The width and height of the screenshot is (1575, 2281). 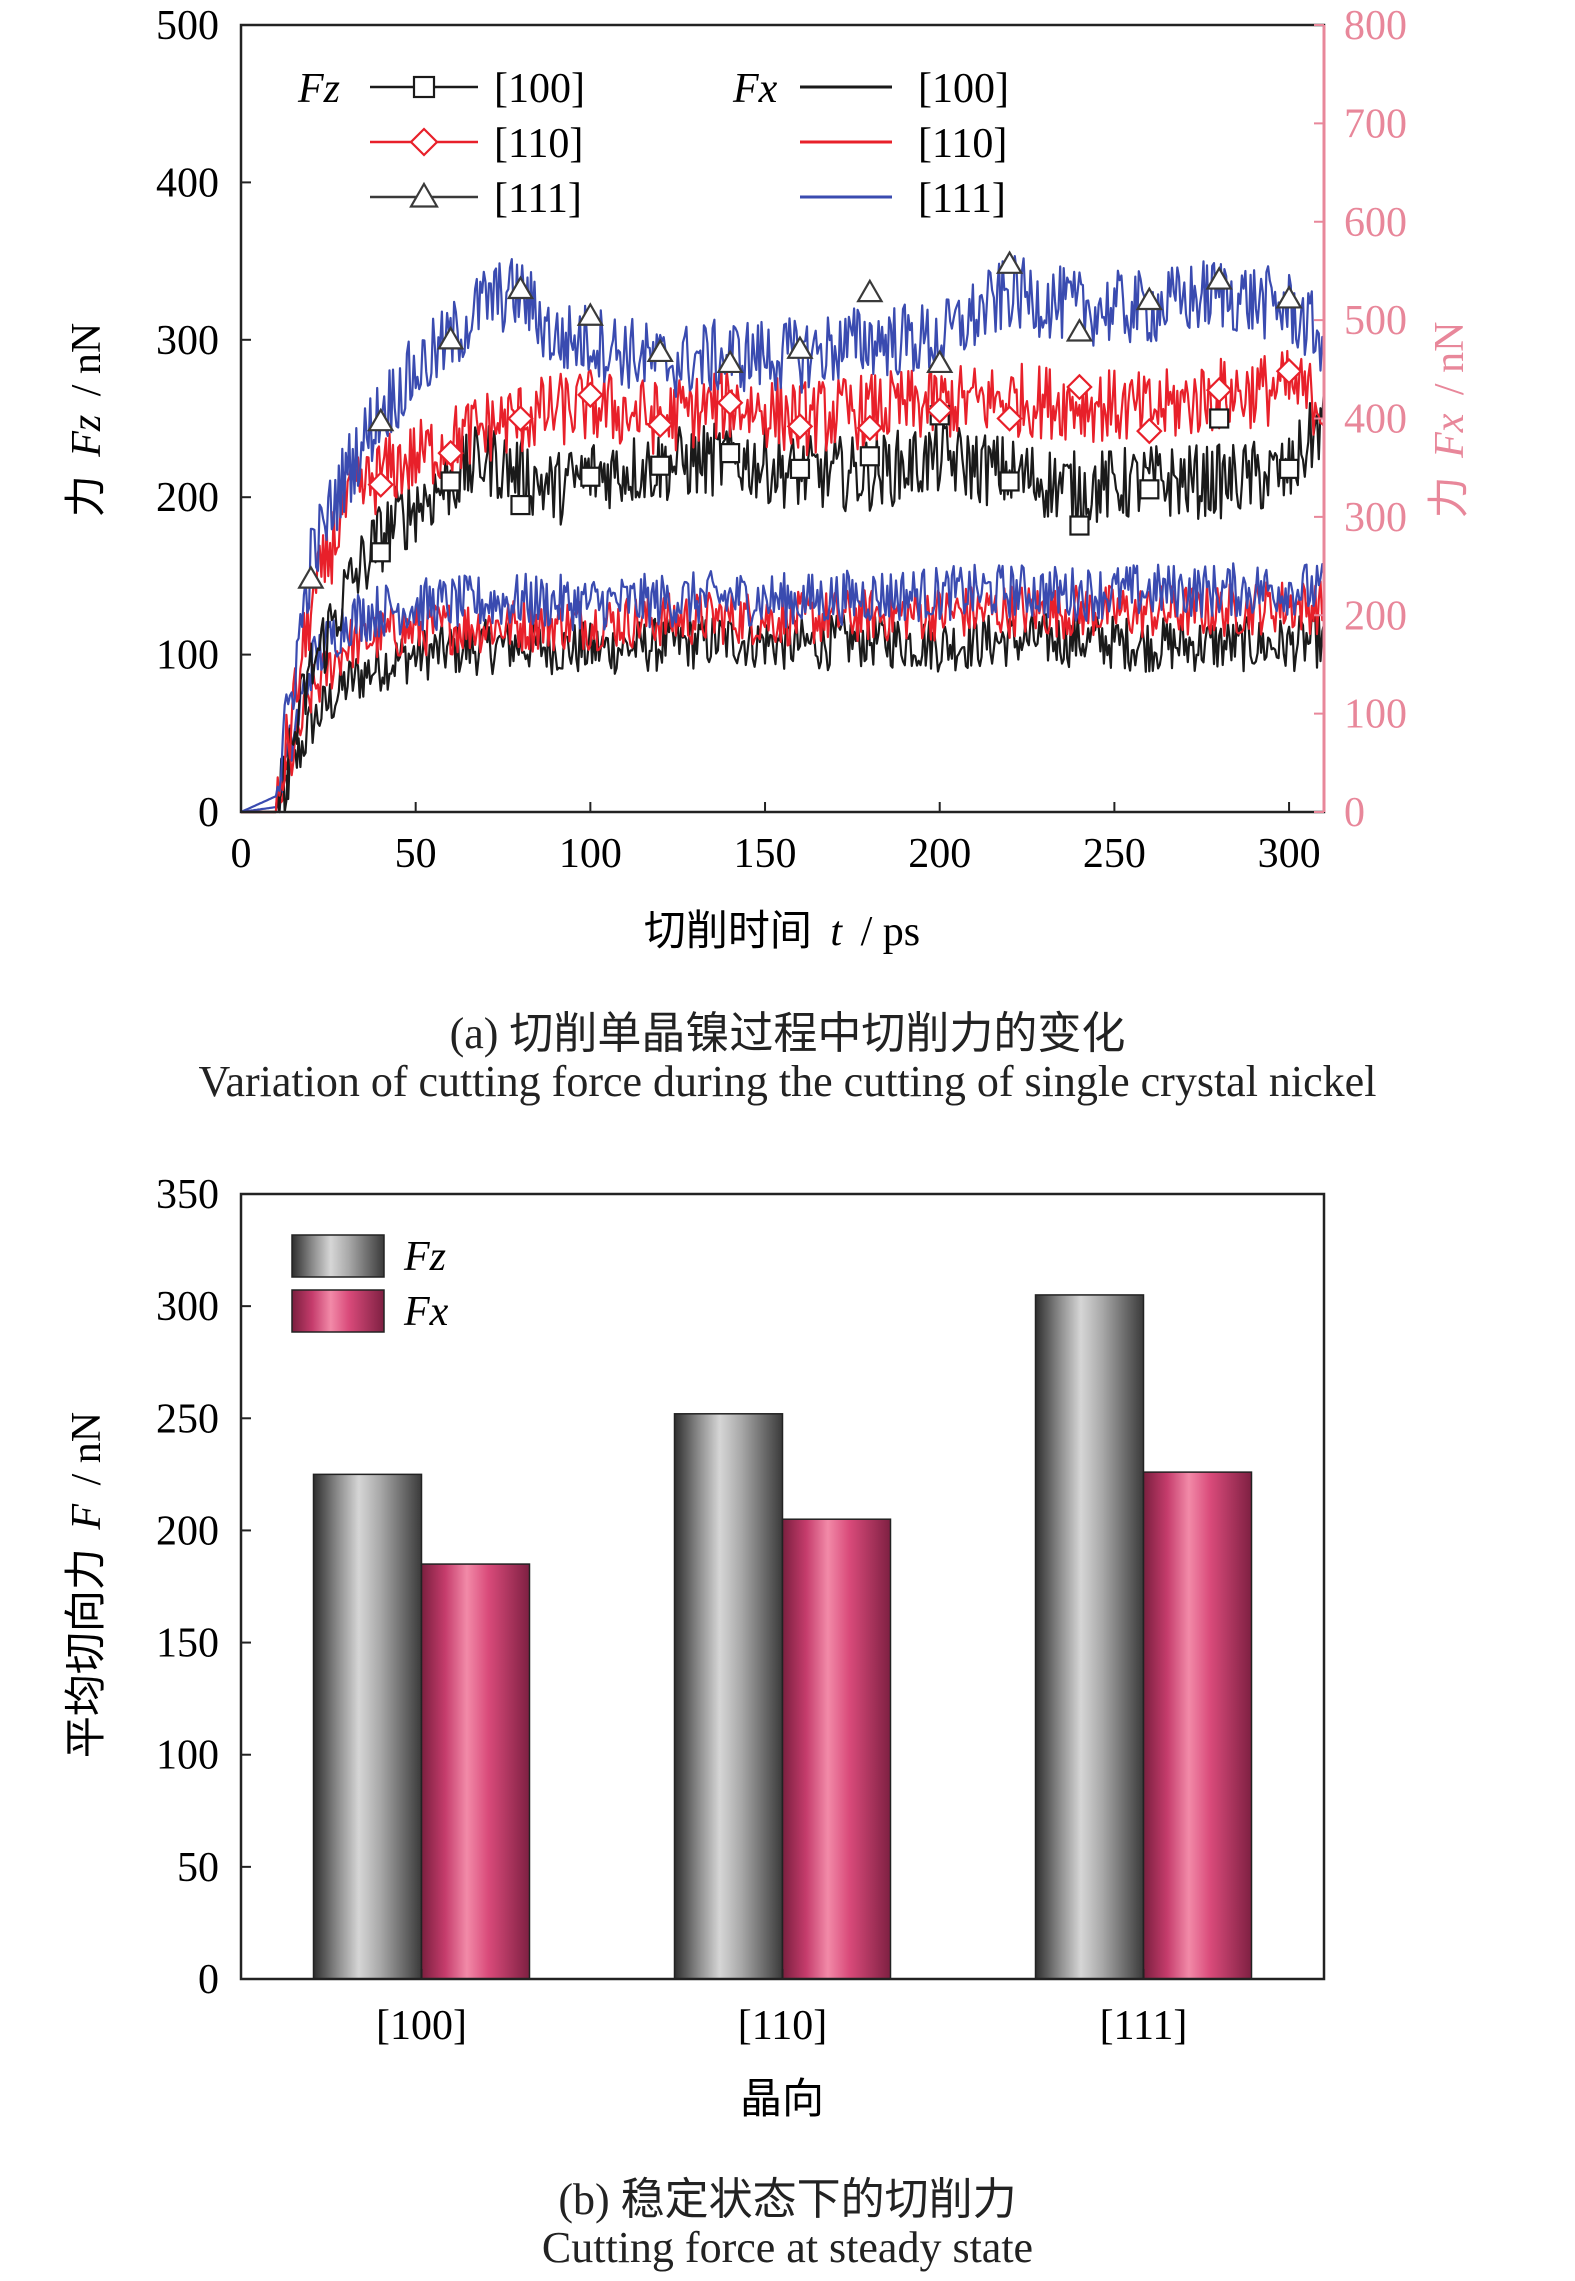 I want to click on figure-b-caption-en: Cutting force at steady state, so click(x=787, y=2247).